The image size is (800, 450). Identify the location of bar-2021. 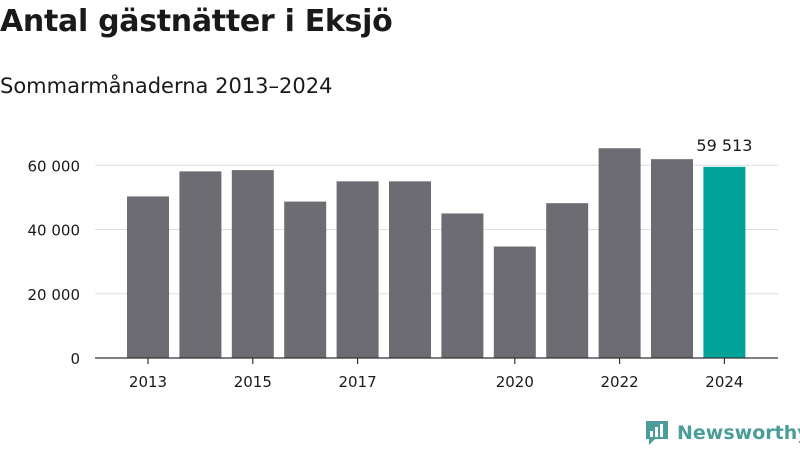
(567, 280).